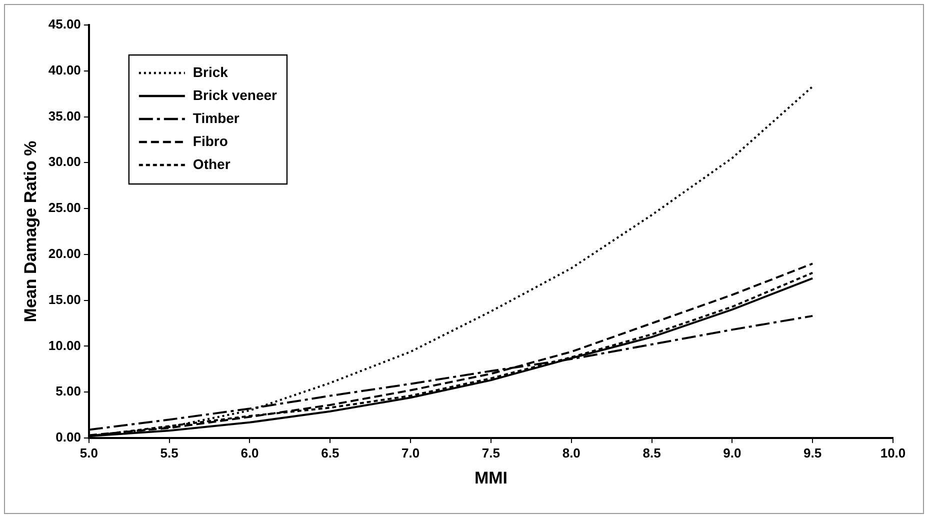 This screenshot has width=930, height=520. Describe the element at coordinates (64, 299) in the screenshot. I see `y-tick-label: 15.00` at that location.